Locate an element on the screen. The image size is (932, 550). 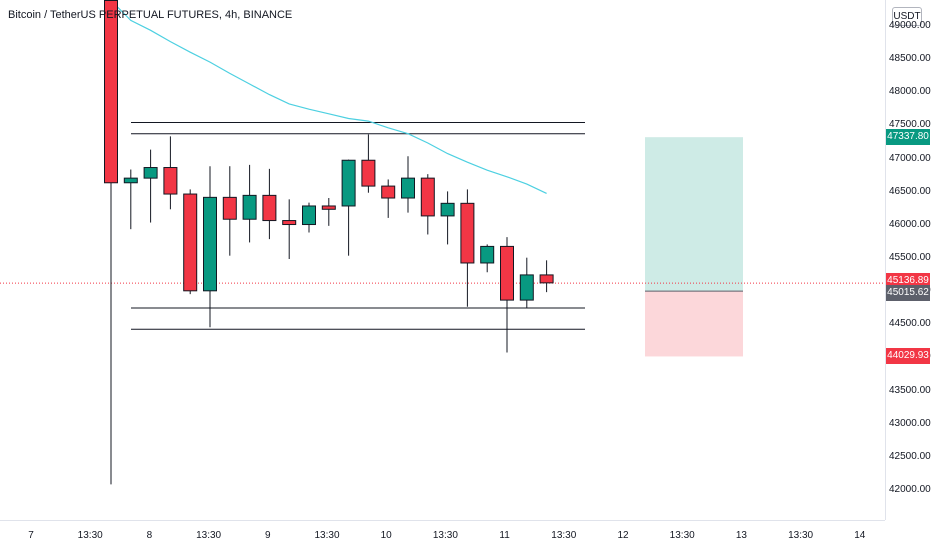
last-price-badge: 45136.89 is located at coordinates (908, 281).